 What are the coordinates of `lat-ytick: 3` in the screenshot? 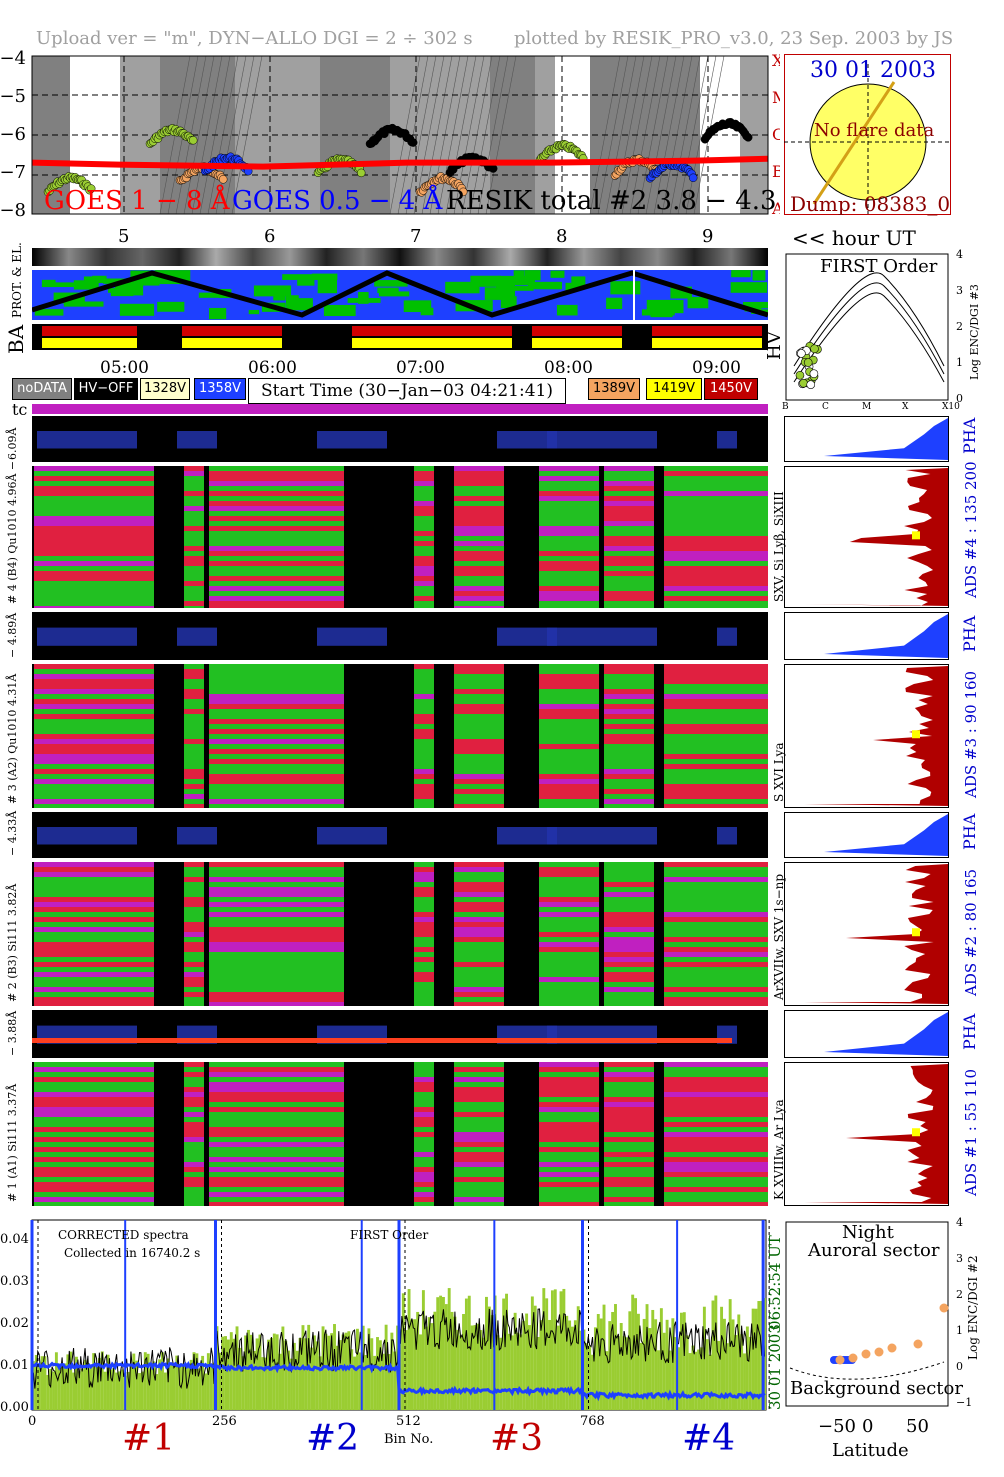 It's located at (959, 1258).